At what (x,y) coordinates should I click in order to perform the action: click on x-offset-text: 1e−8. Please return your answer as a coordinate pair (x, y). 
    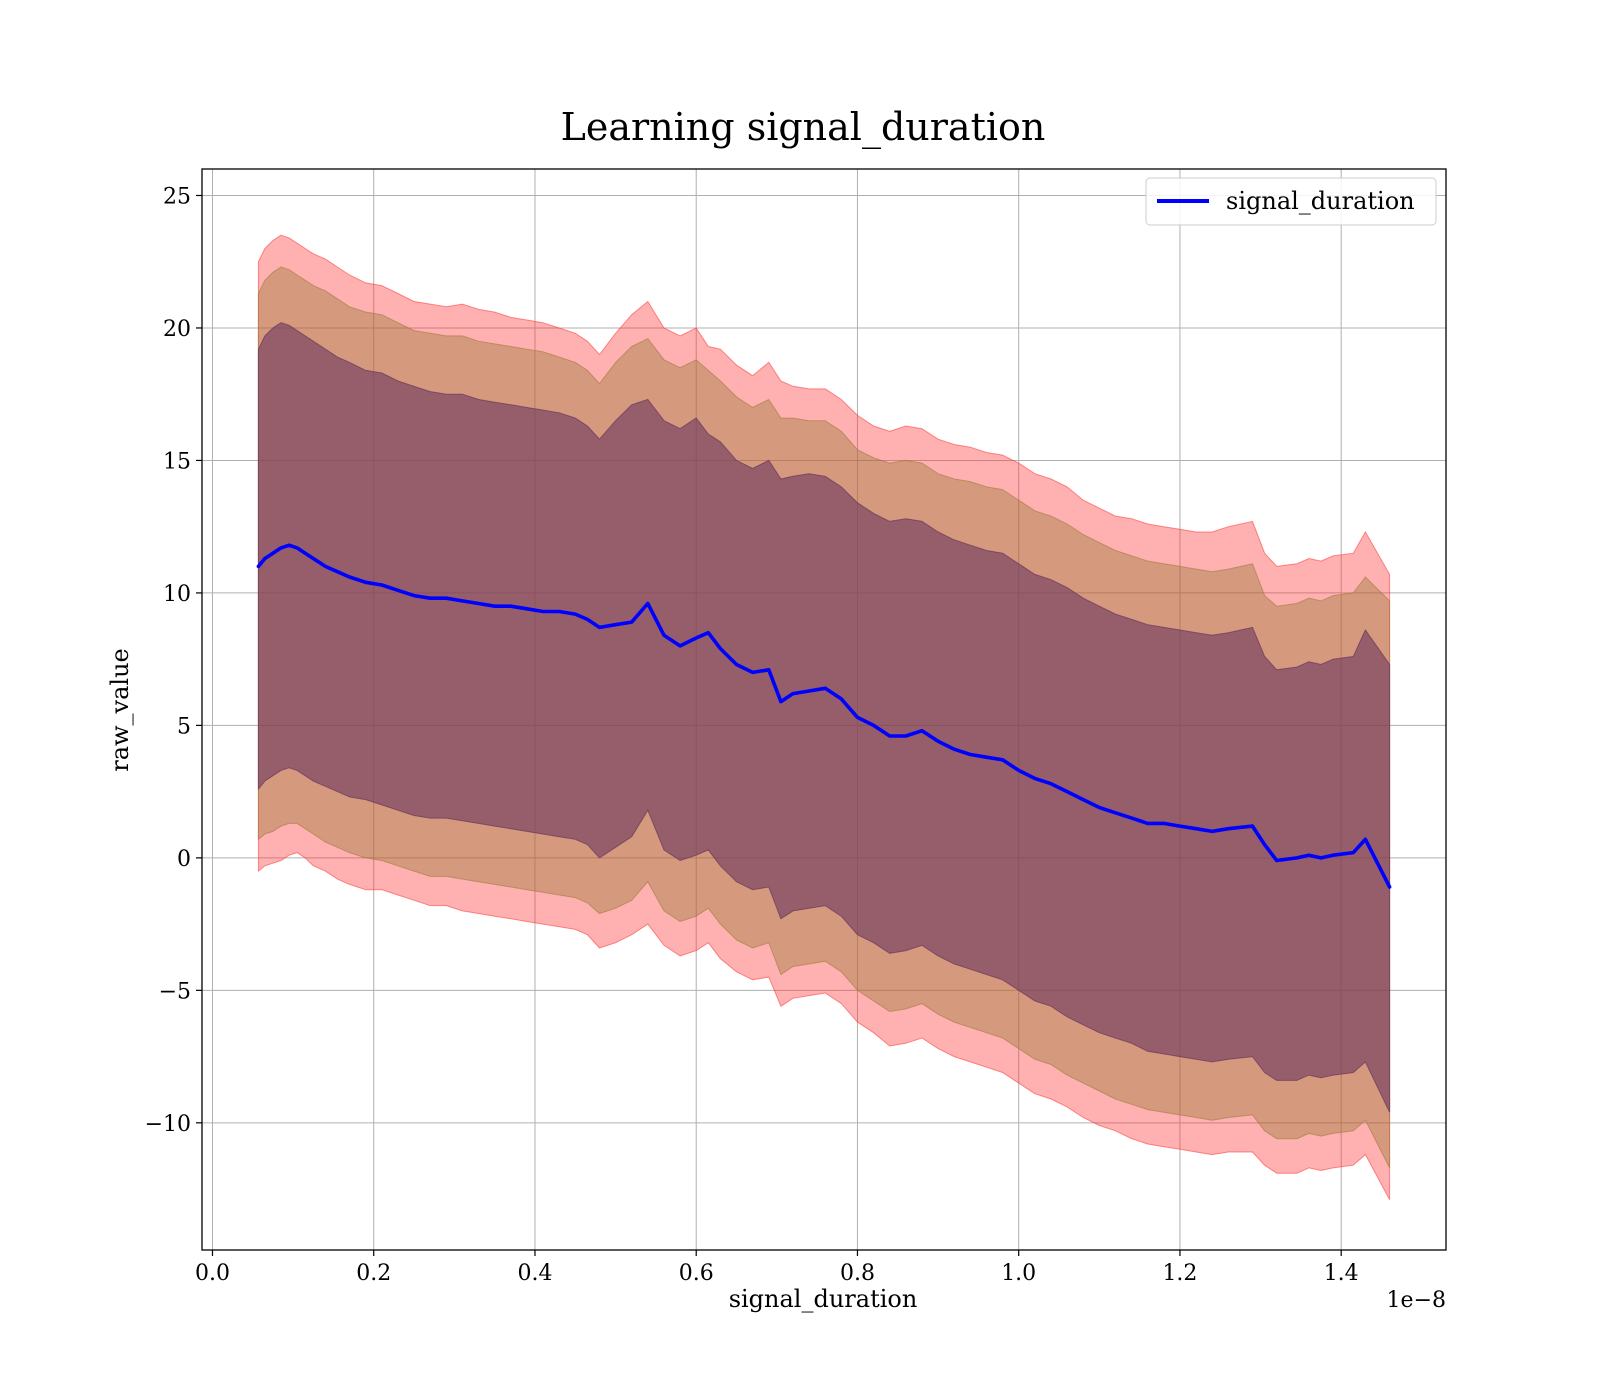
    Looking at the image, I should click on (1416, 1300).